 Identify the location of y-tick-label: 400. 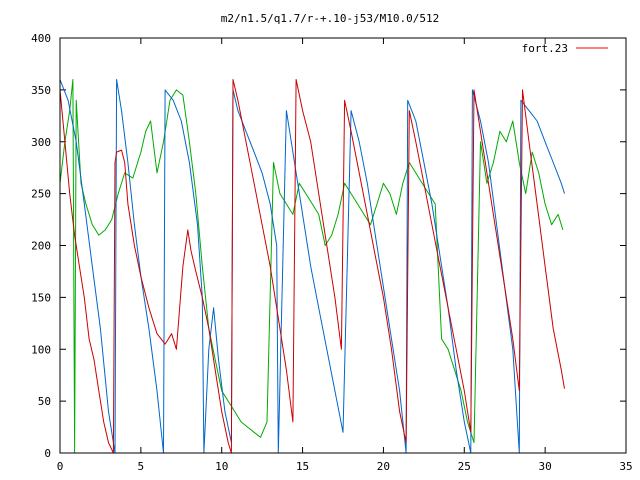
(41, 38).